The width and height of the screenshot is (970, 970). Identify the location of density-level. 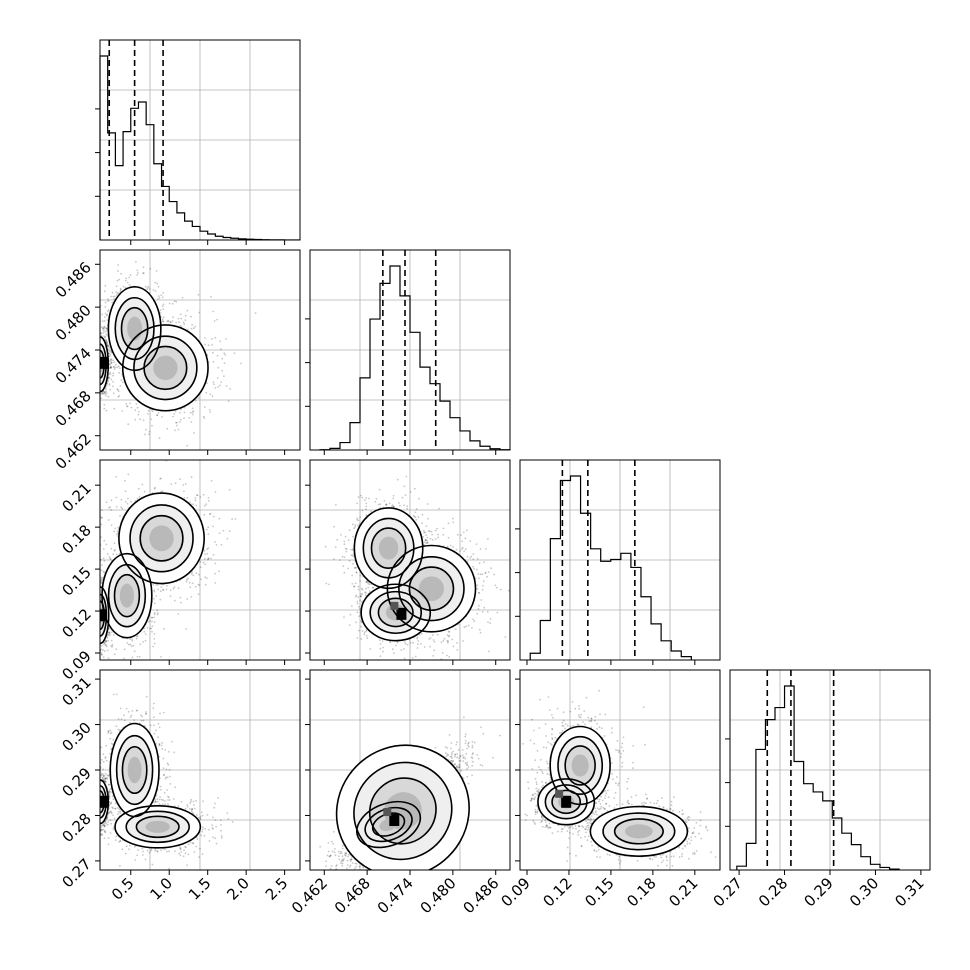
(127, 595).